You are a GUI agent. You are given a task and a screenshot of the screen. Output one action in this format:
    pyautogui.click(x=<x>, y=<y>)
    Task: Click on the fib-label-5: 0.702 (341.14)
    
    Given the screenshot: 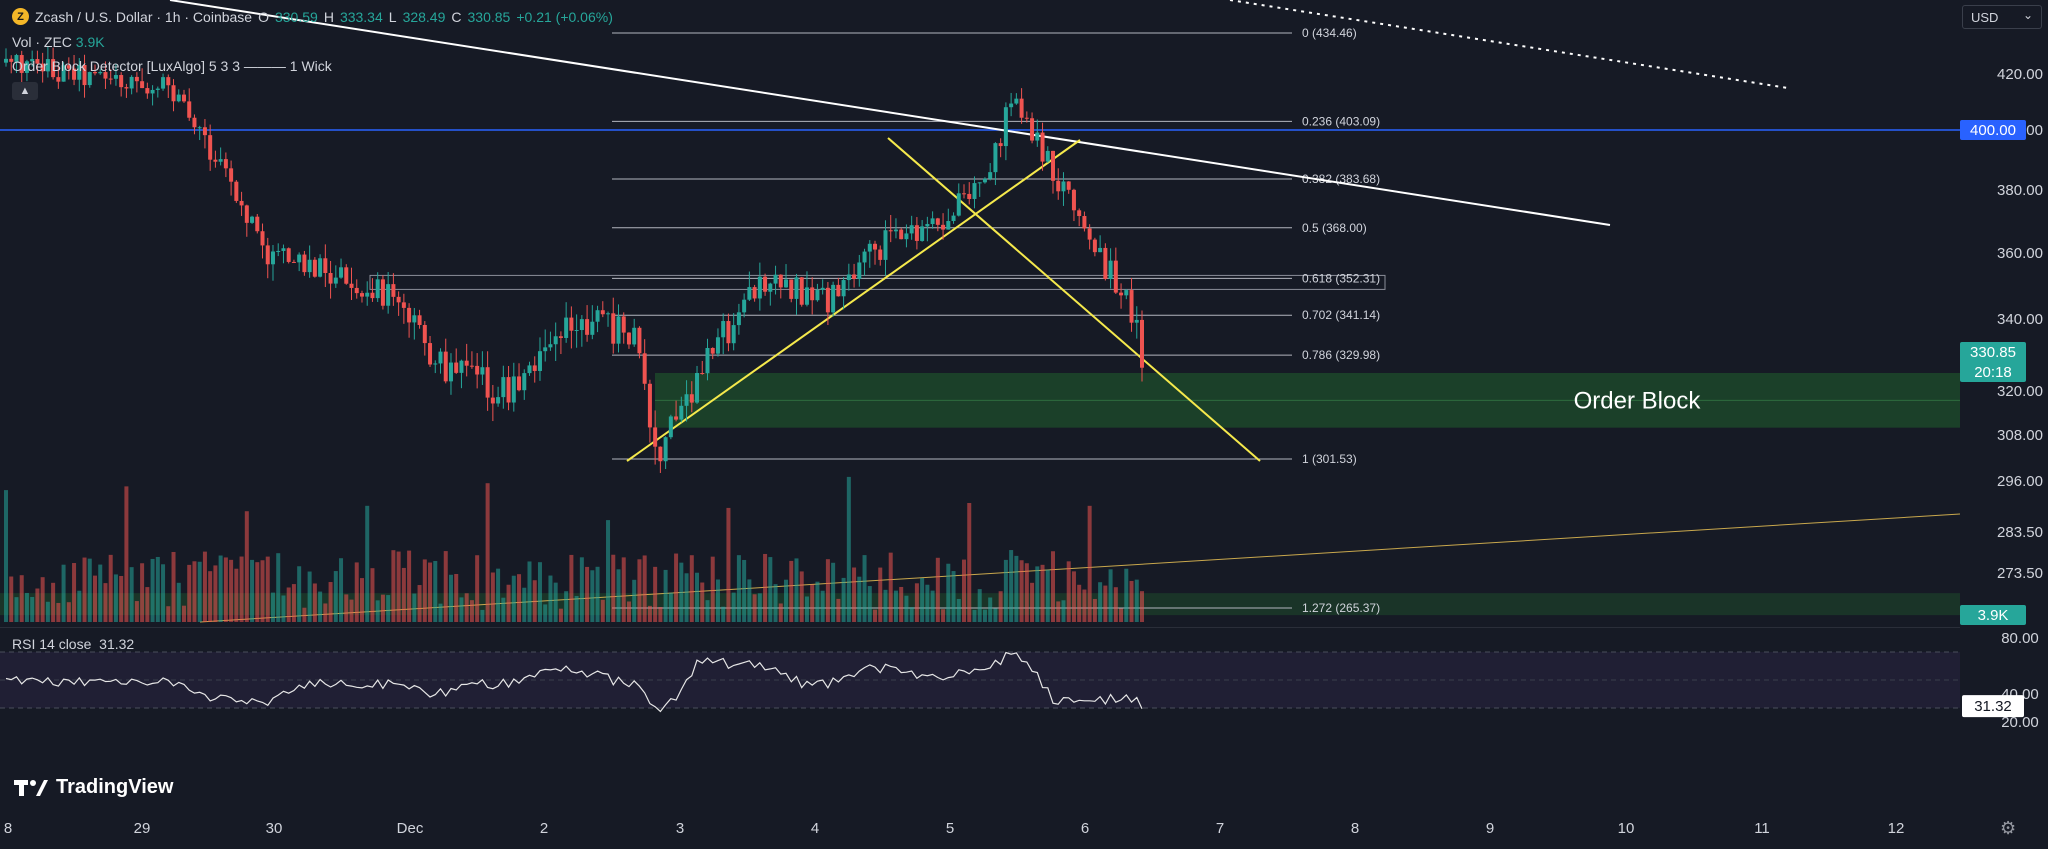 What is the action you would take?
    pyautogui.click(x=1341, y=315)
    